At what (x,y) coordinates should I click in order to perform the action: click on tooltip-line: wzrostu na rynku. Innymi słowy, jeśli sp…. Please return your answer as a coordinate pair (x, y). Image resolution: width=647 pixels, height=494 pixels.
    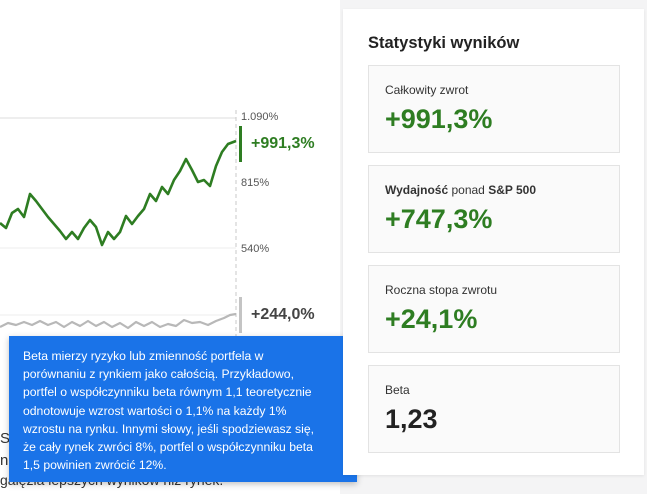
    Looking at the image, I should click on (169, 428).